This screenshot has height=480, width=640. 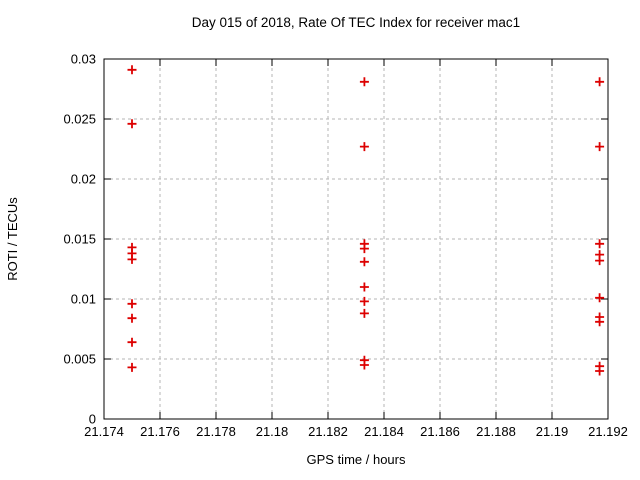 What do you see at coordinates (83, 59) in the screenshot?
I see `y-tick-label: 0.03` at bounding box center [83, 59].